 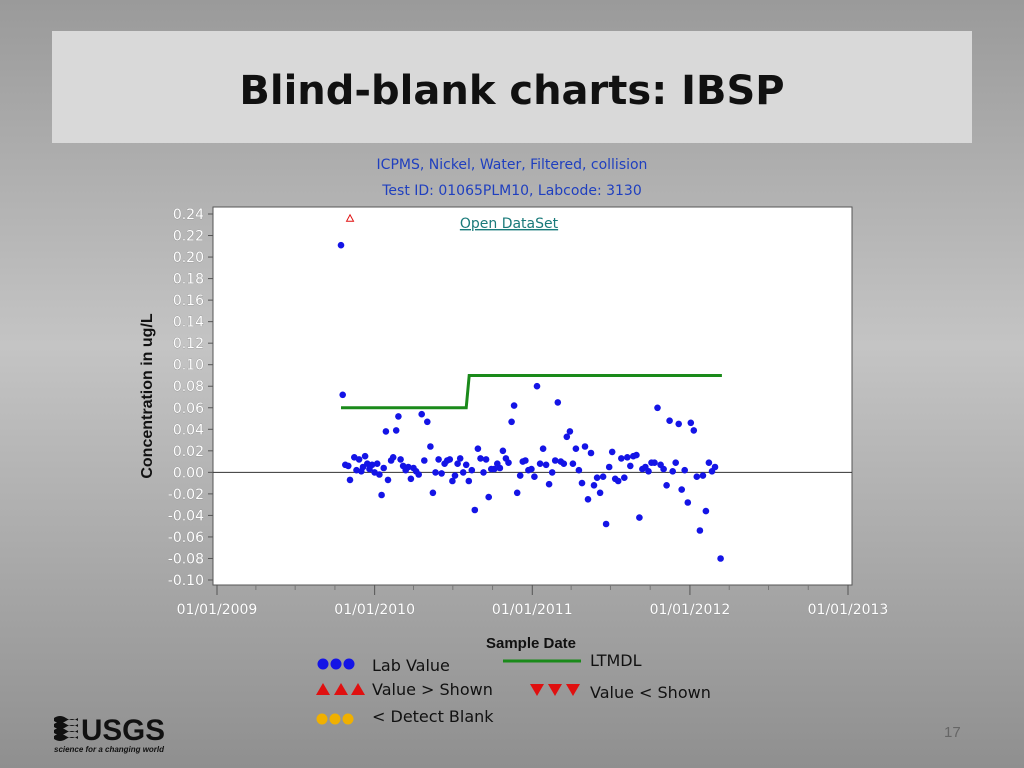 I want to click on value-above-marker, so click(x=350, y=217).